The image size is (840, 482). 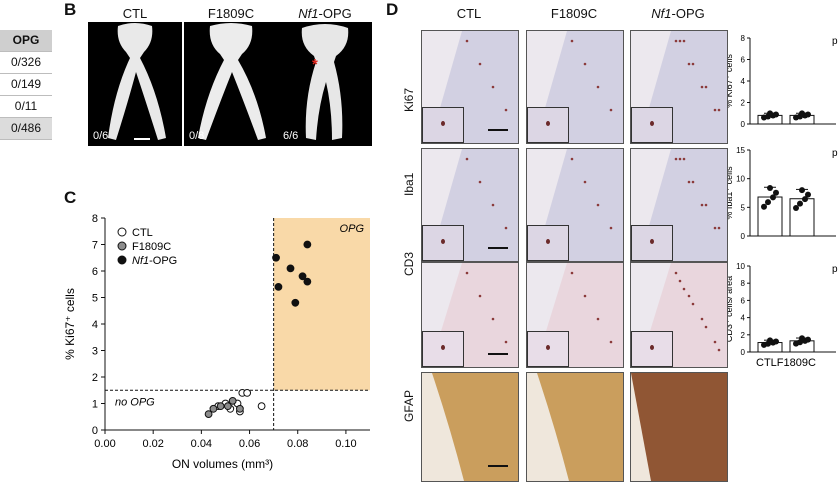 I want to click on y-axis-label: % Ki67⁺ cells, so click(x=70, y=324).